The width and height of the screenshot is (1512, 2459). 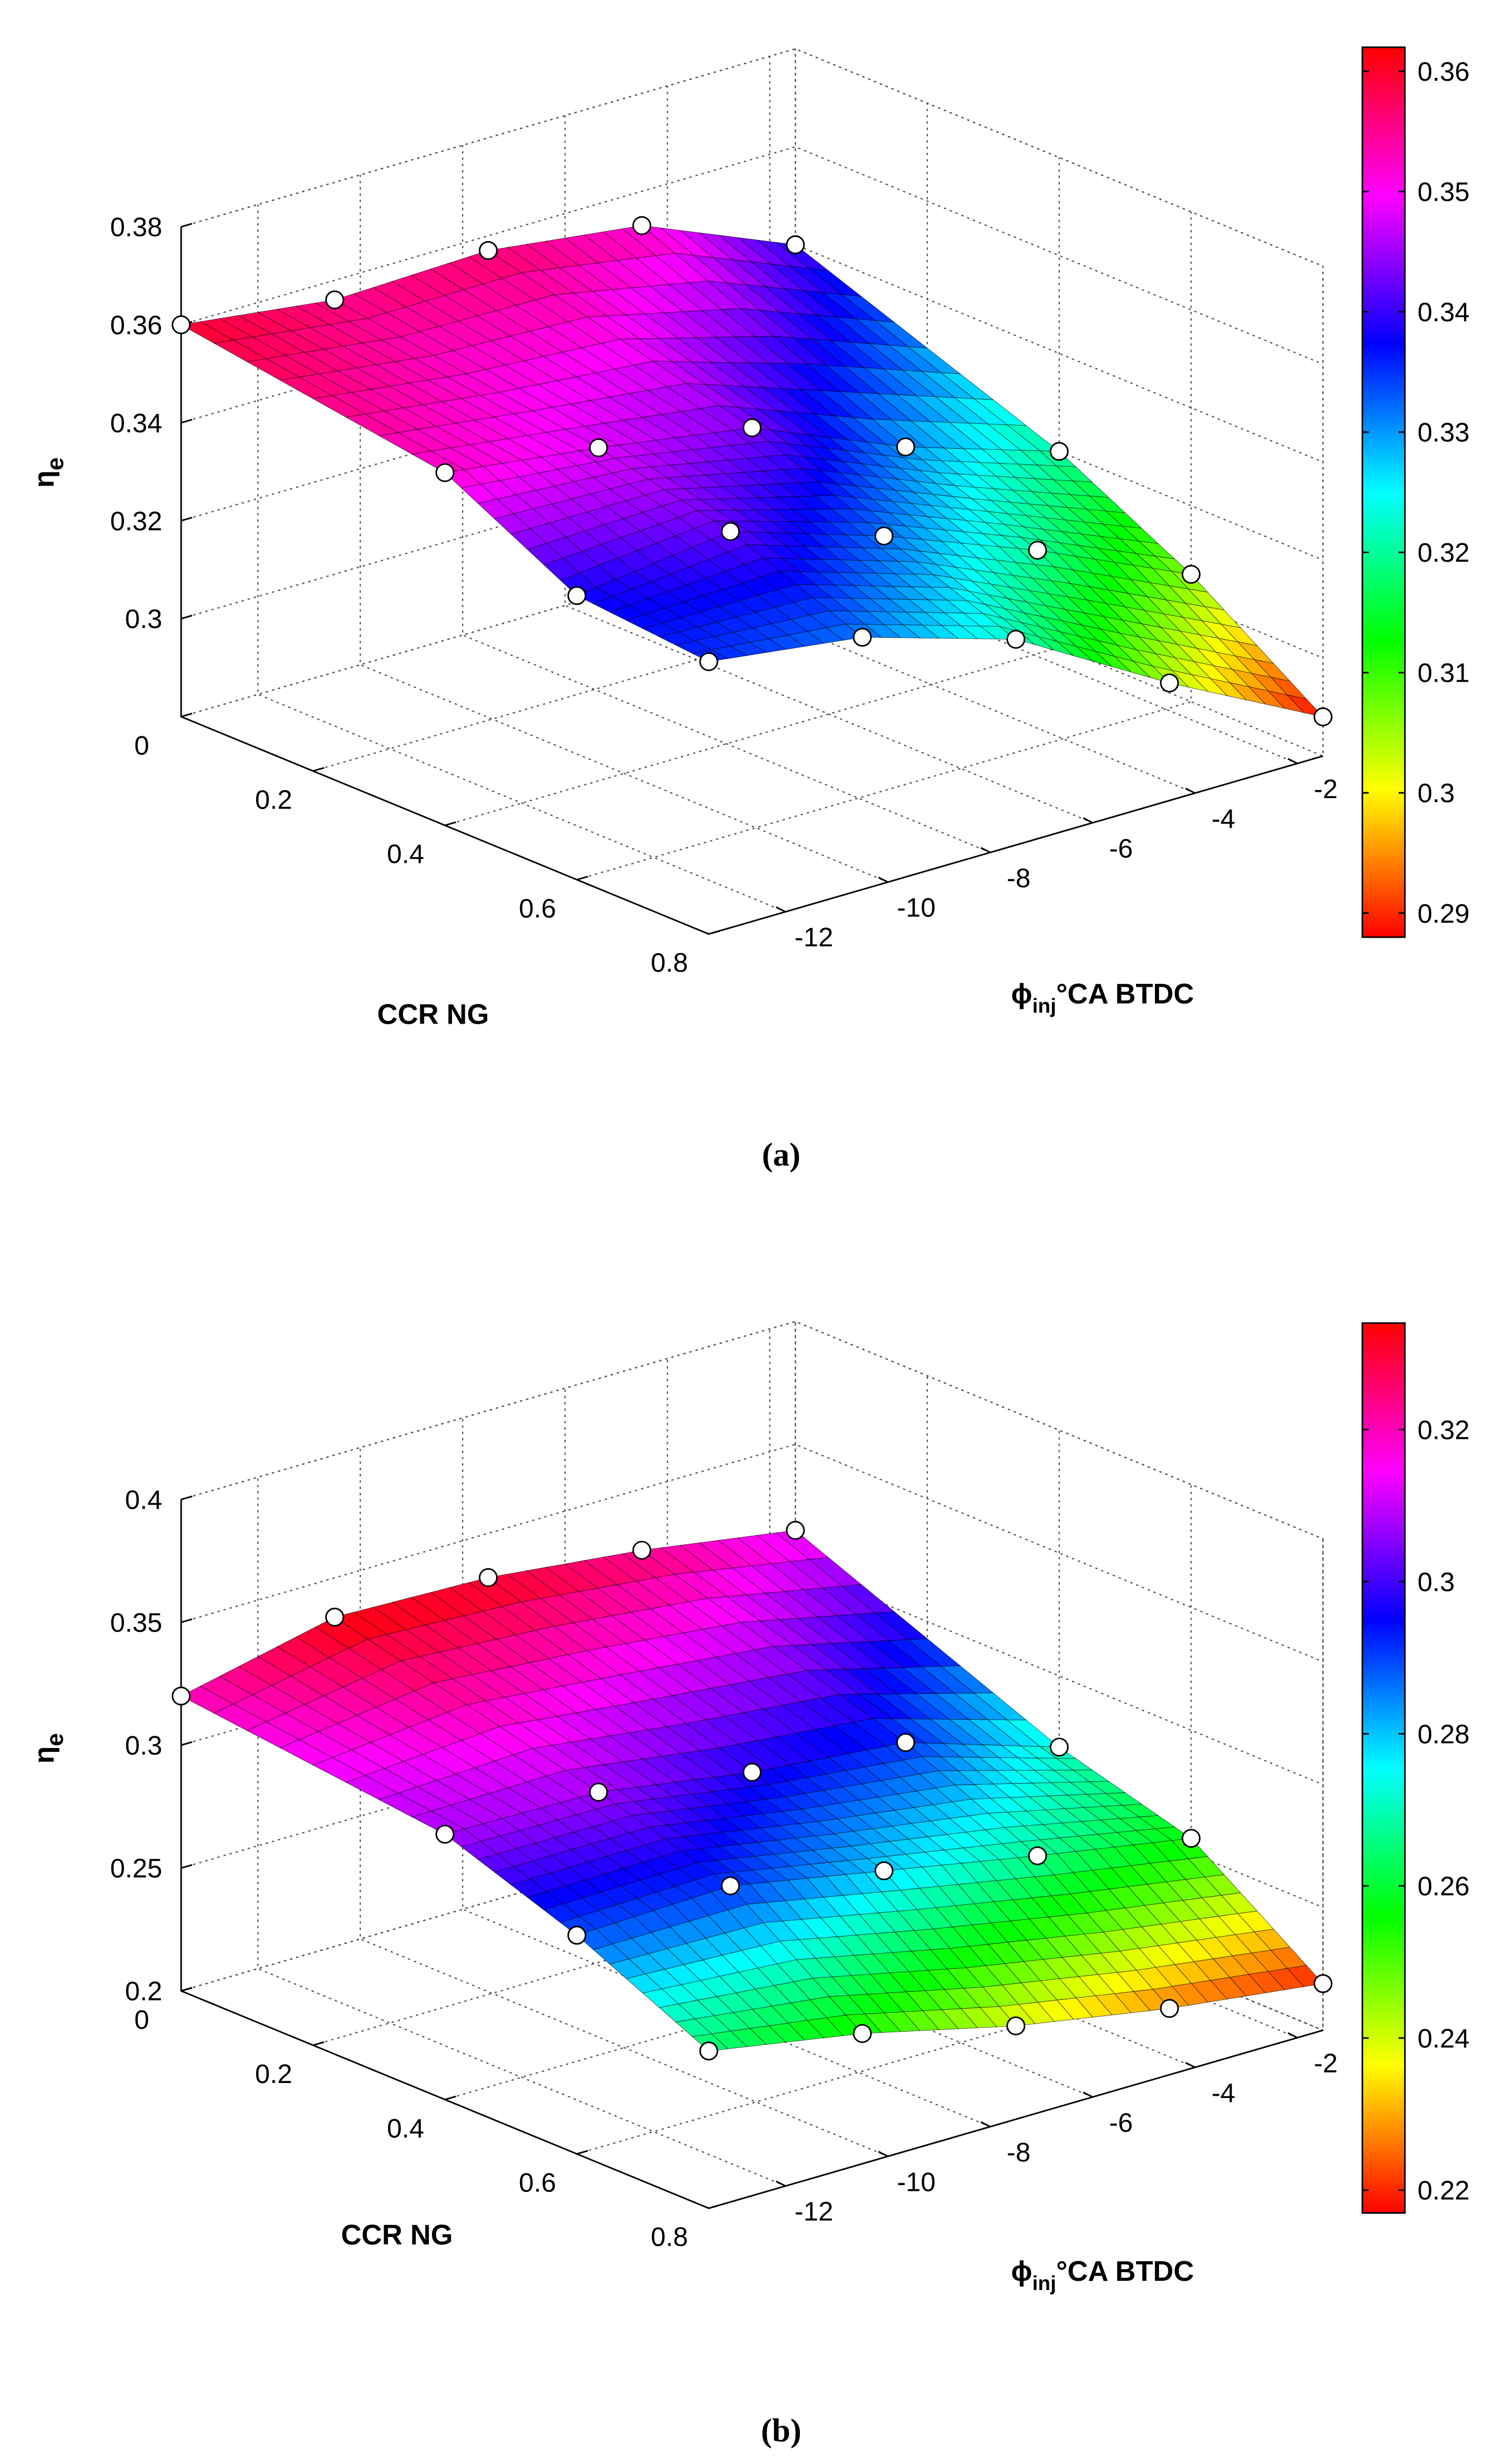 What do you see at coordinates (1443, 1734) in the screenshot?
I see `colorbar-tick-label: 0.28` at bounding box center [1443, 1734].